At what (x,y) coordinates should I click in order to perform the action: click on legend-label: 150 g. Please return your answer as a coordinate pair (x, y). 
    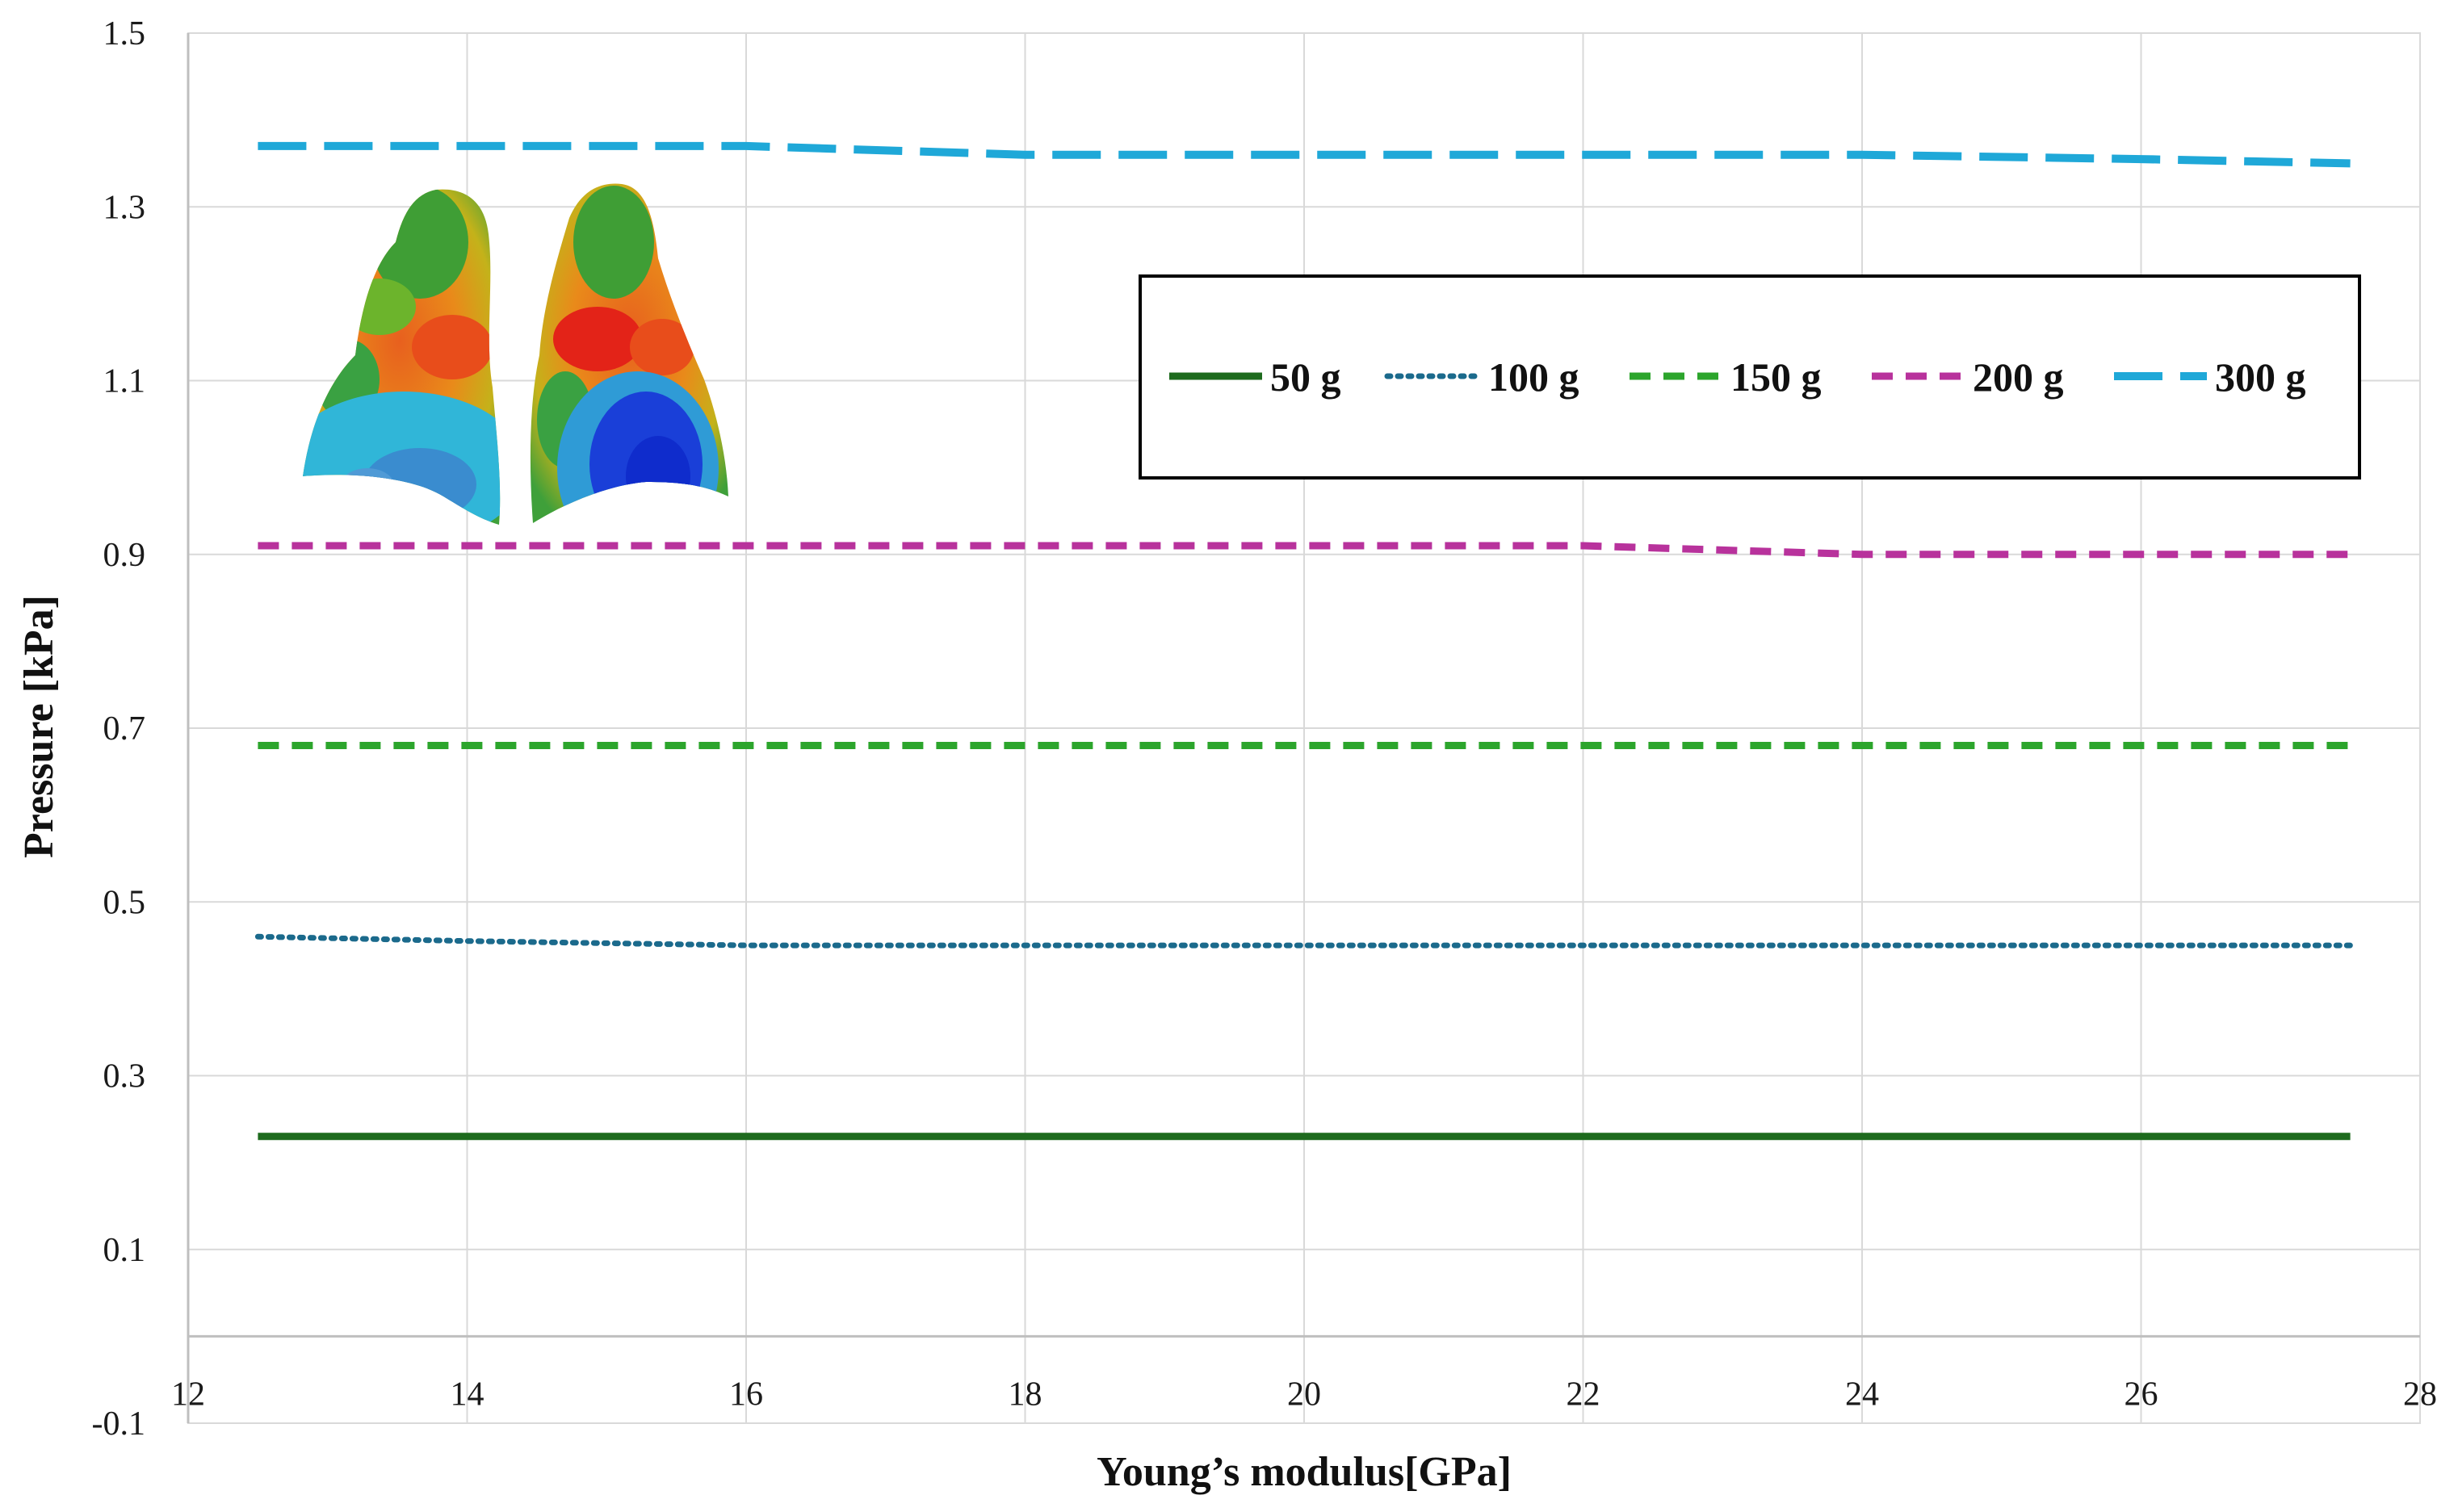
    Looking at the image, I should click on (1776, 377).